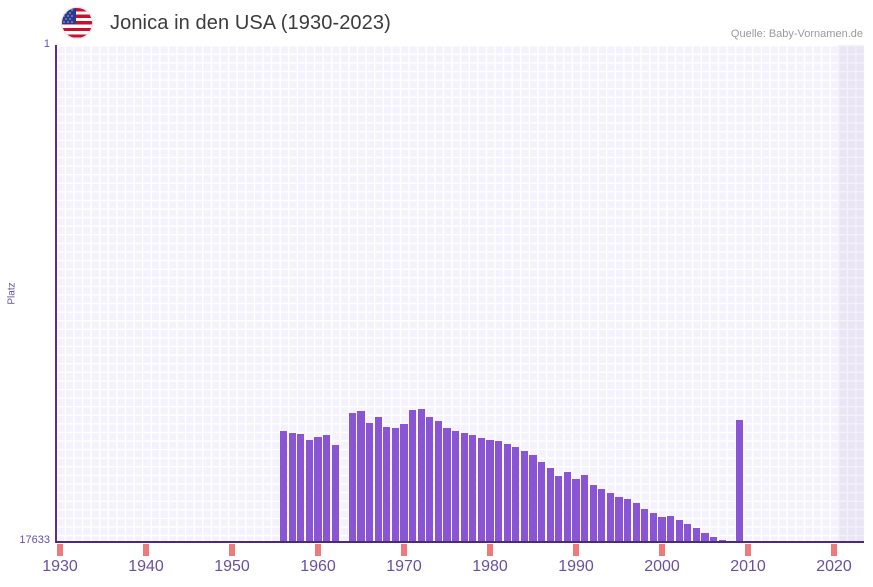  Describe the element at coordinates (748, 566) in the screenshot. I see `x-axis-label: 2010` at that location.